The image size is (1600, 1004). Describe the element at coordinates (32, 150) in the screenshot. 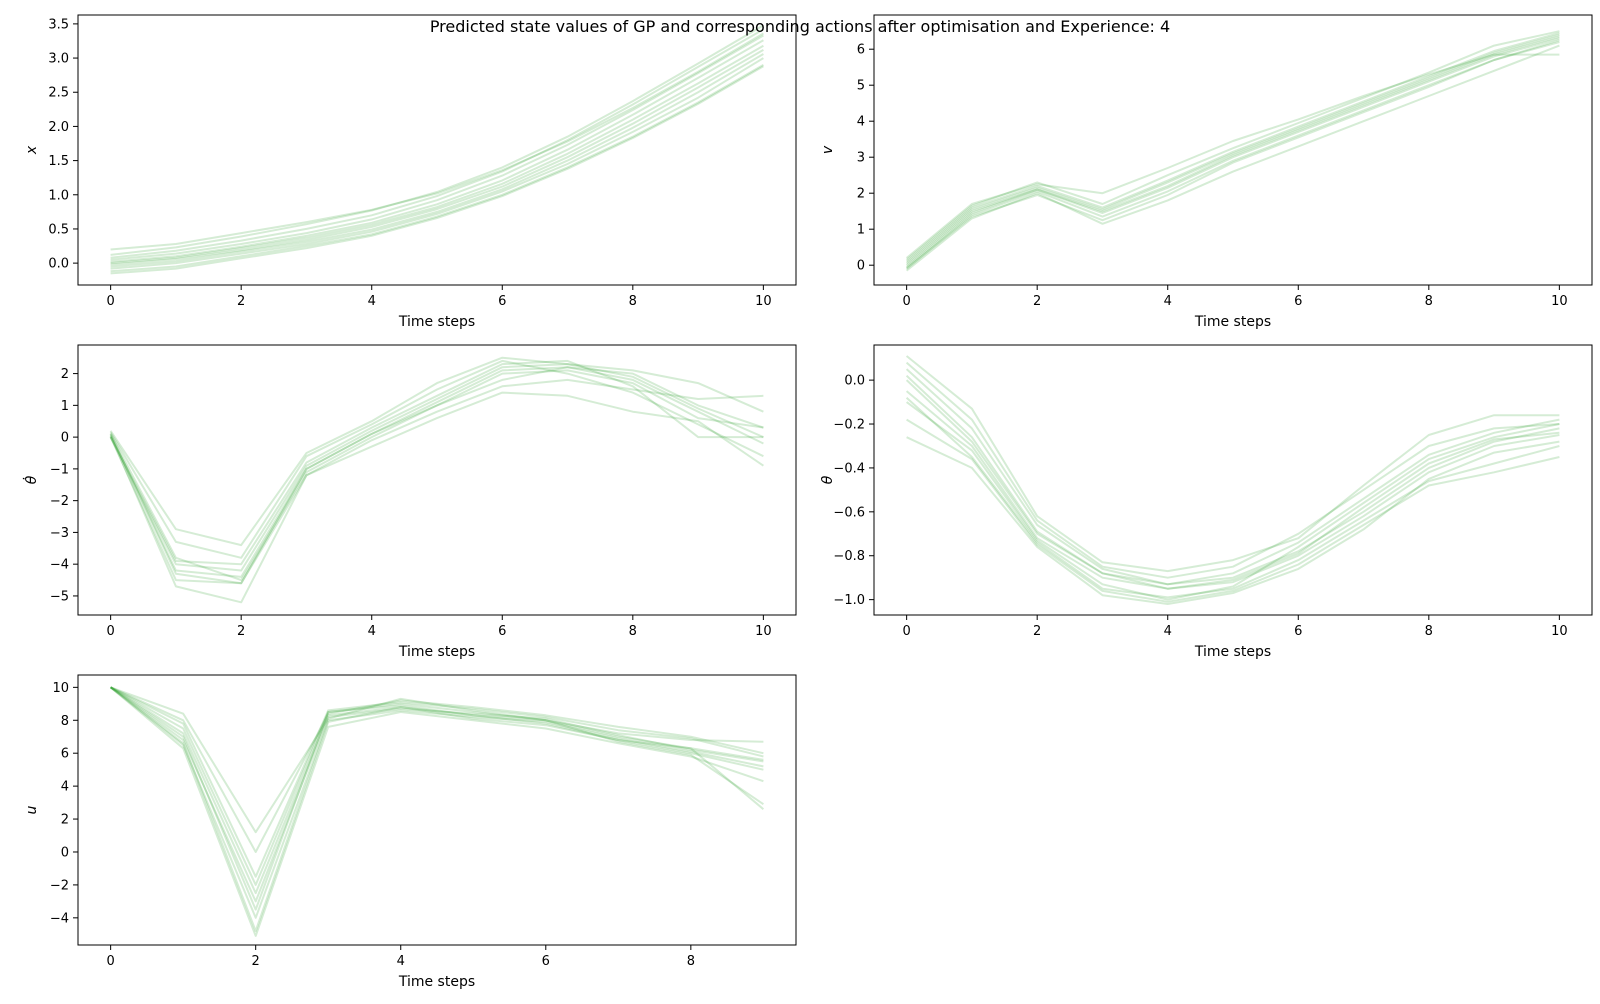

I see `y-axis-label: x` at that location.